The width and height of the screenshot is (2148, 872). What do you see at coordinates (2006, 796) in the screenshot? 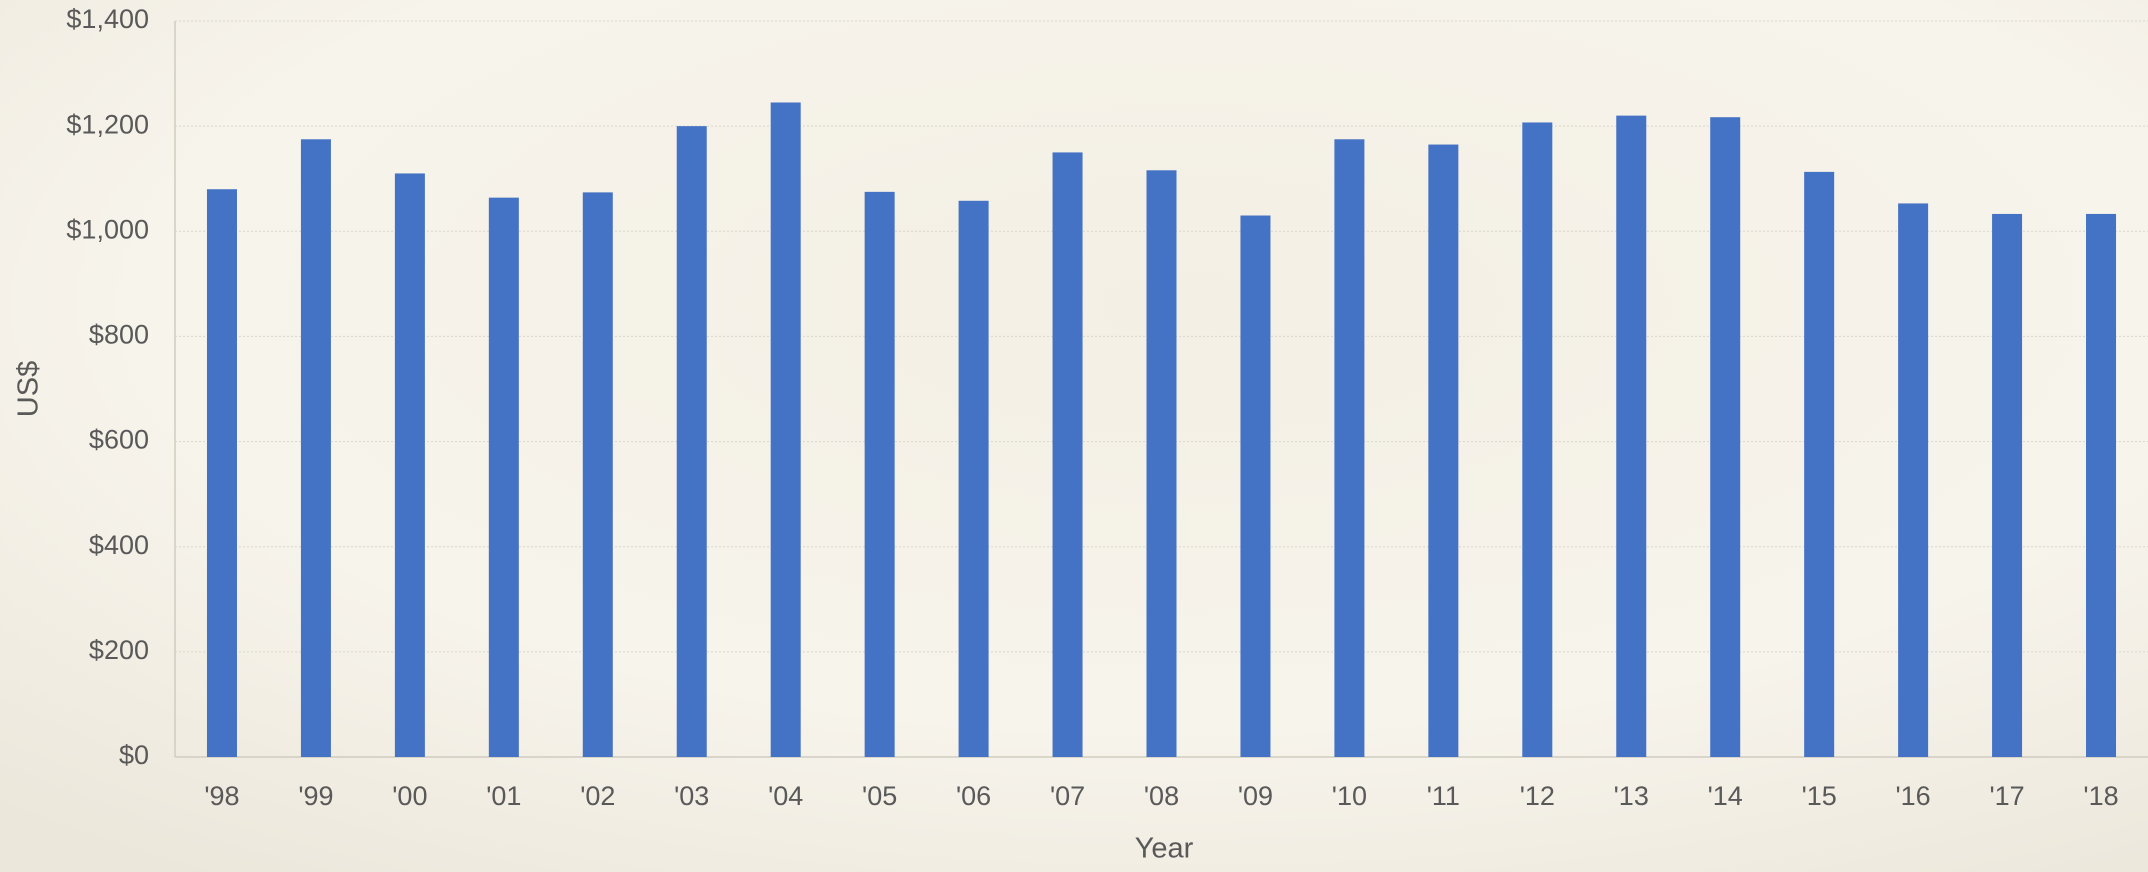
I see `x-tick-label: '17` at bounding box center [2006, 796].